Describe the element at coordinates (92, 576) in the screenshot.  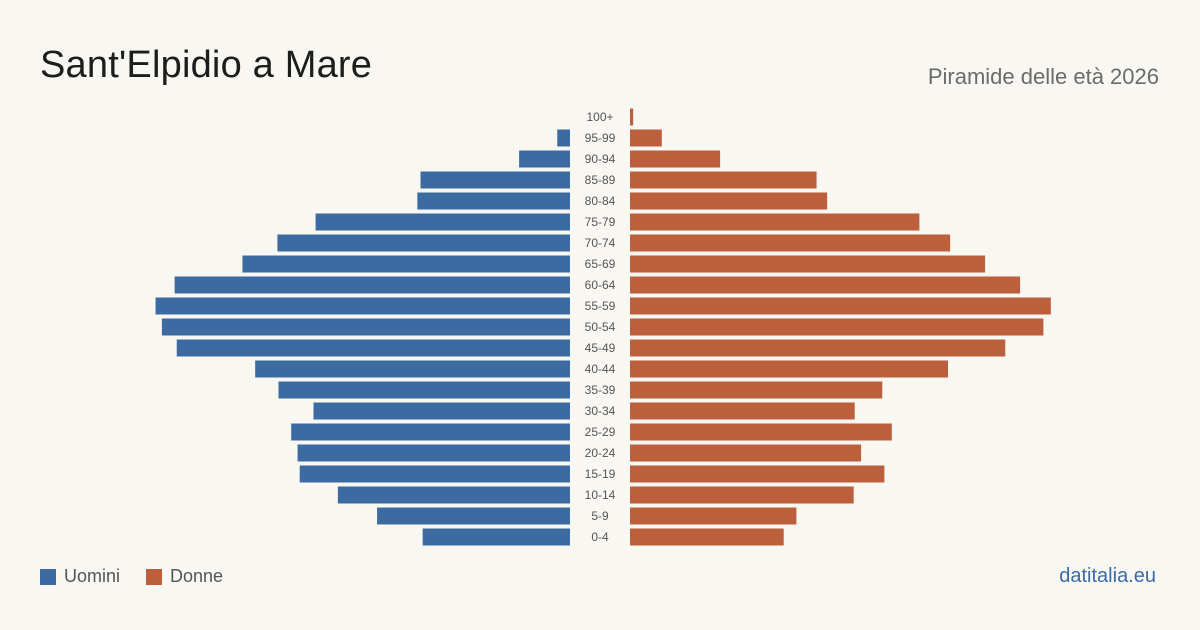
I see `legend-label-men: Uomini` at that location.